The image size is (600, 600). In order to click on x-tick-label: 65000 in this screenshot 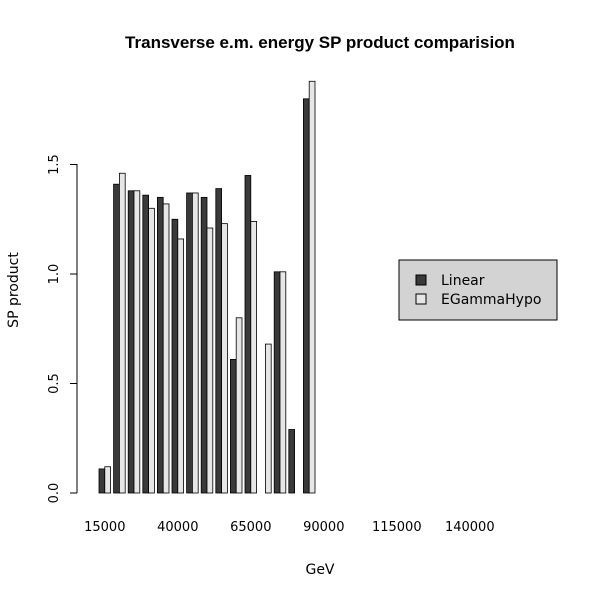, I will do `click(250, 527)`.